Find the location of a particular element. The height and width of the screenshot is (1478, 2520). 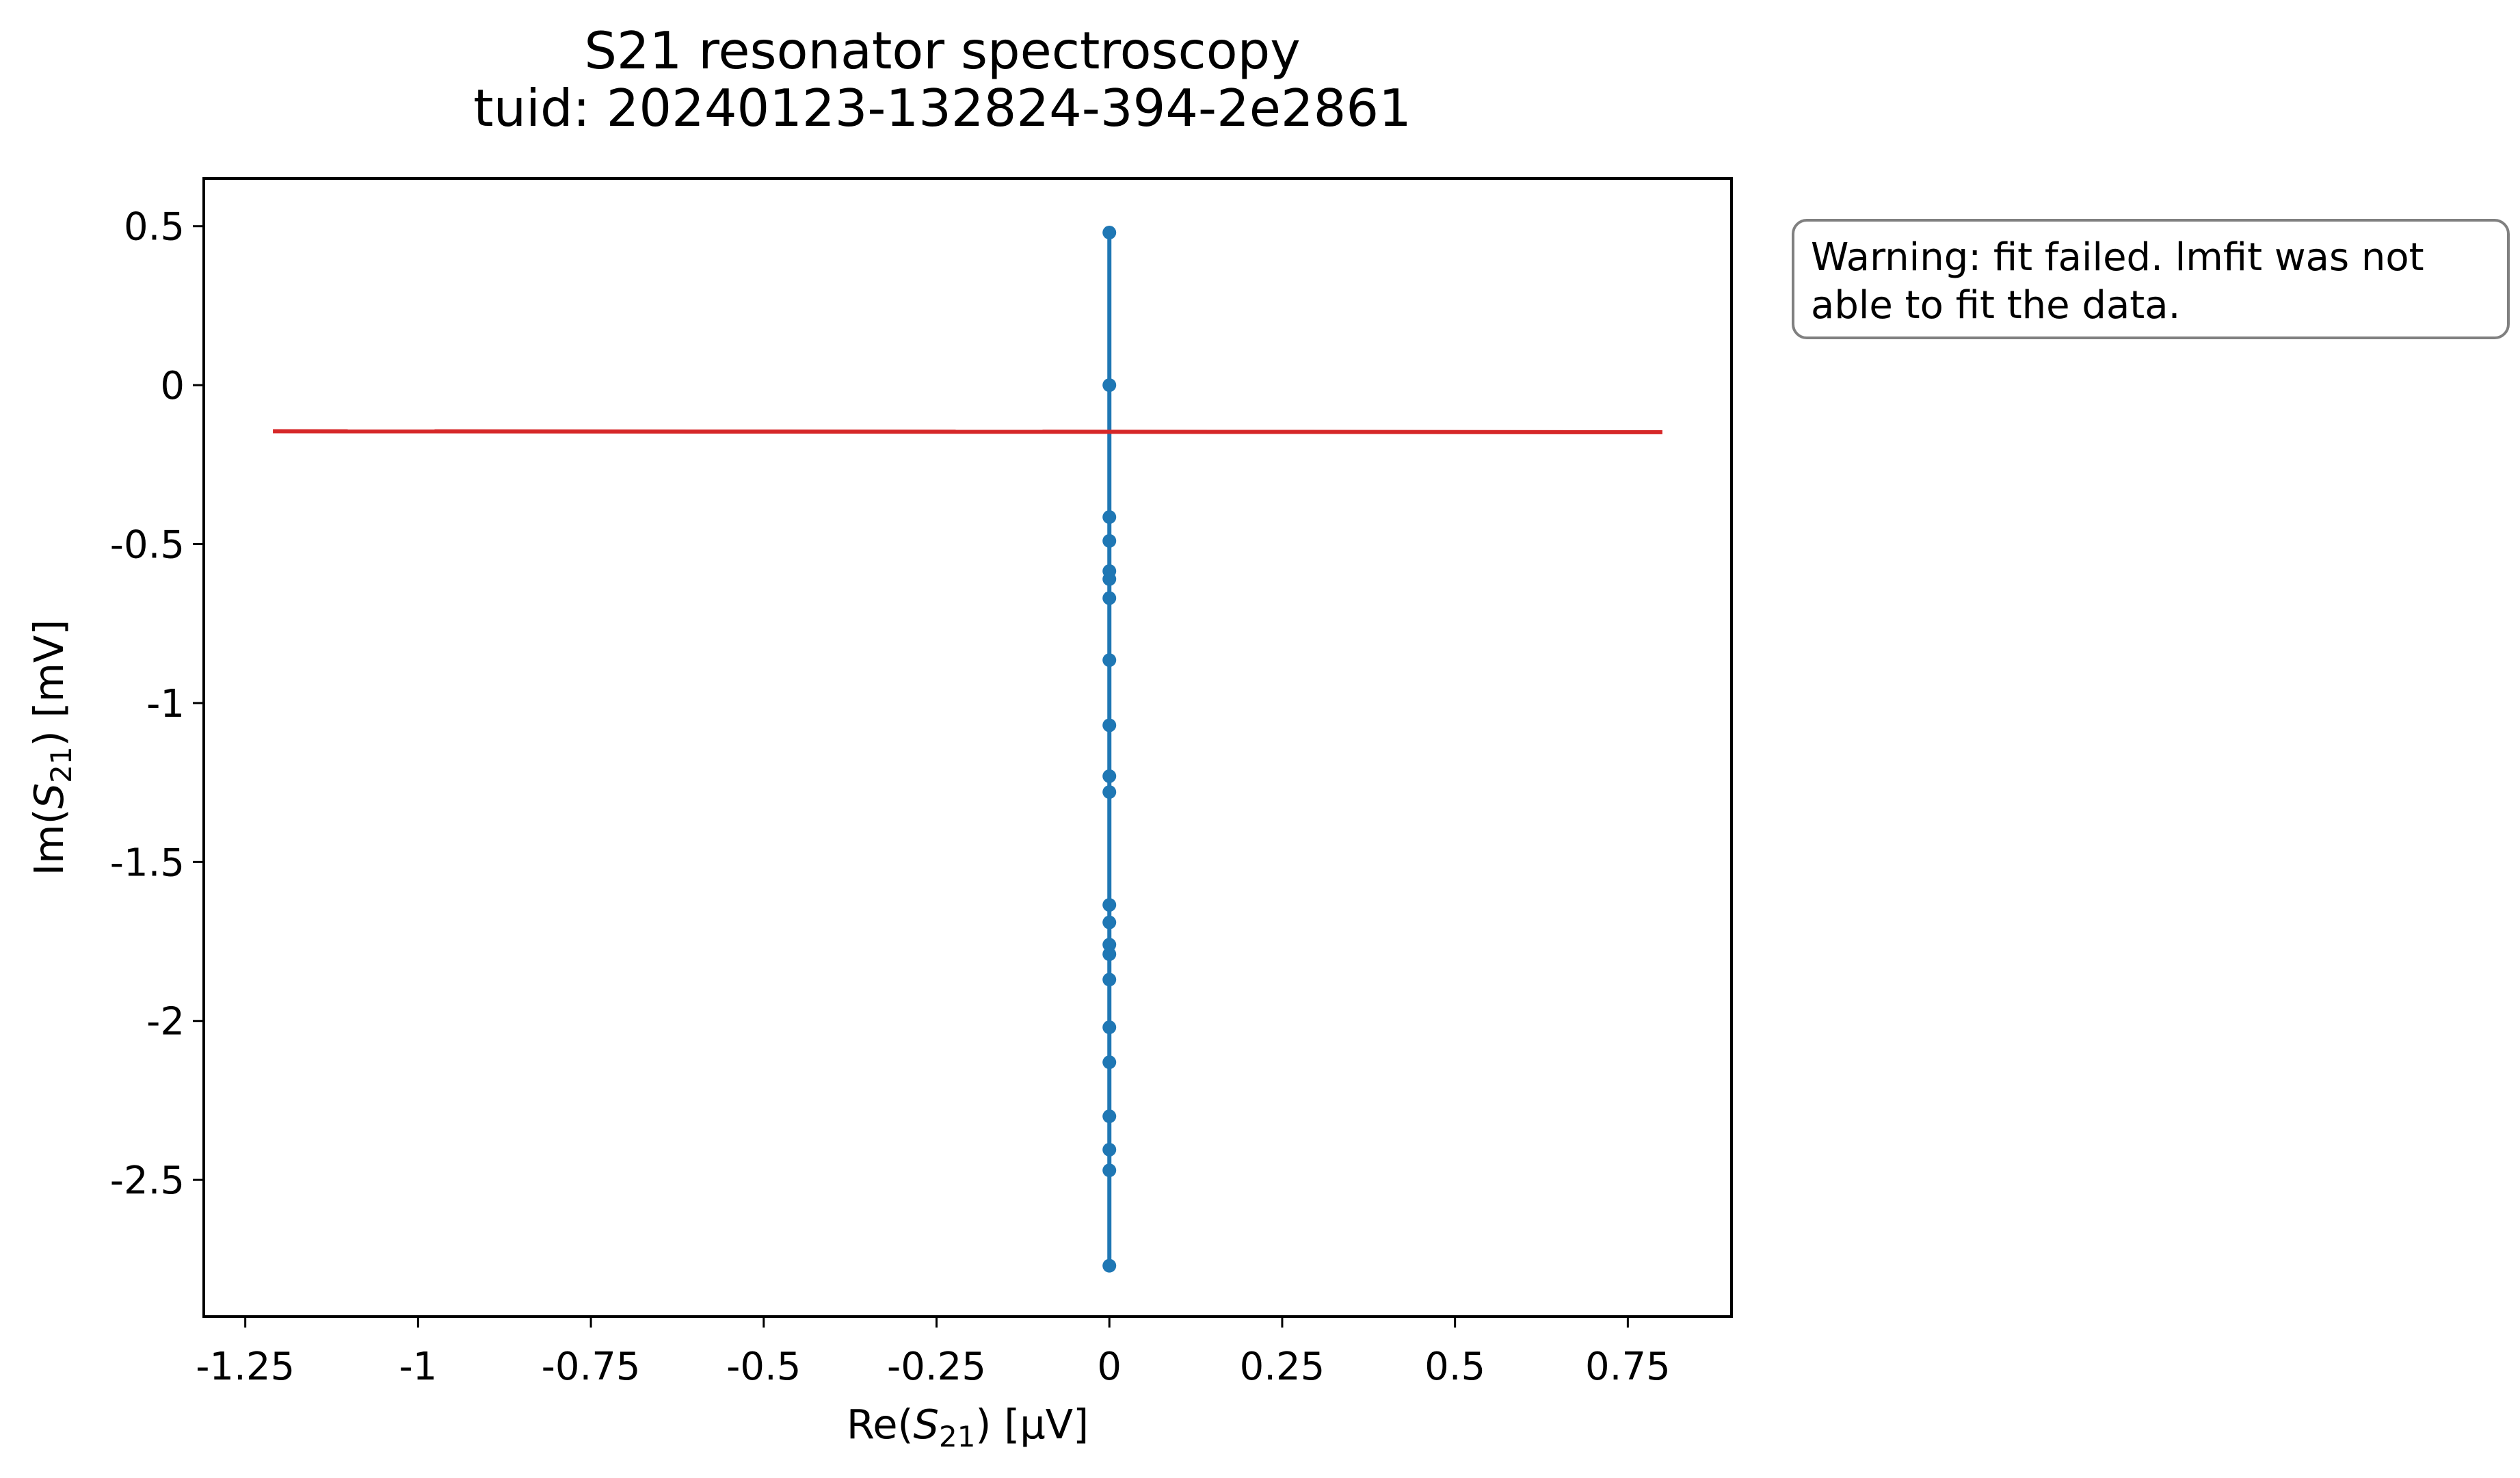

chart-title-line-1: S21 resonator spectroscopy is located at coordinates (942, 51).